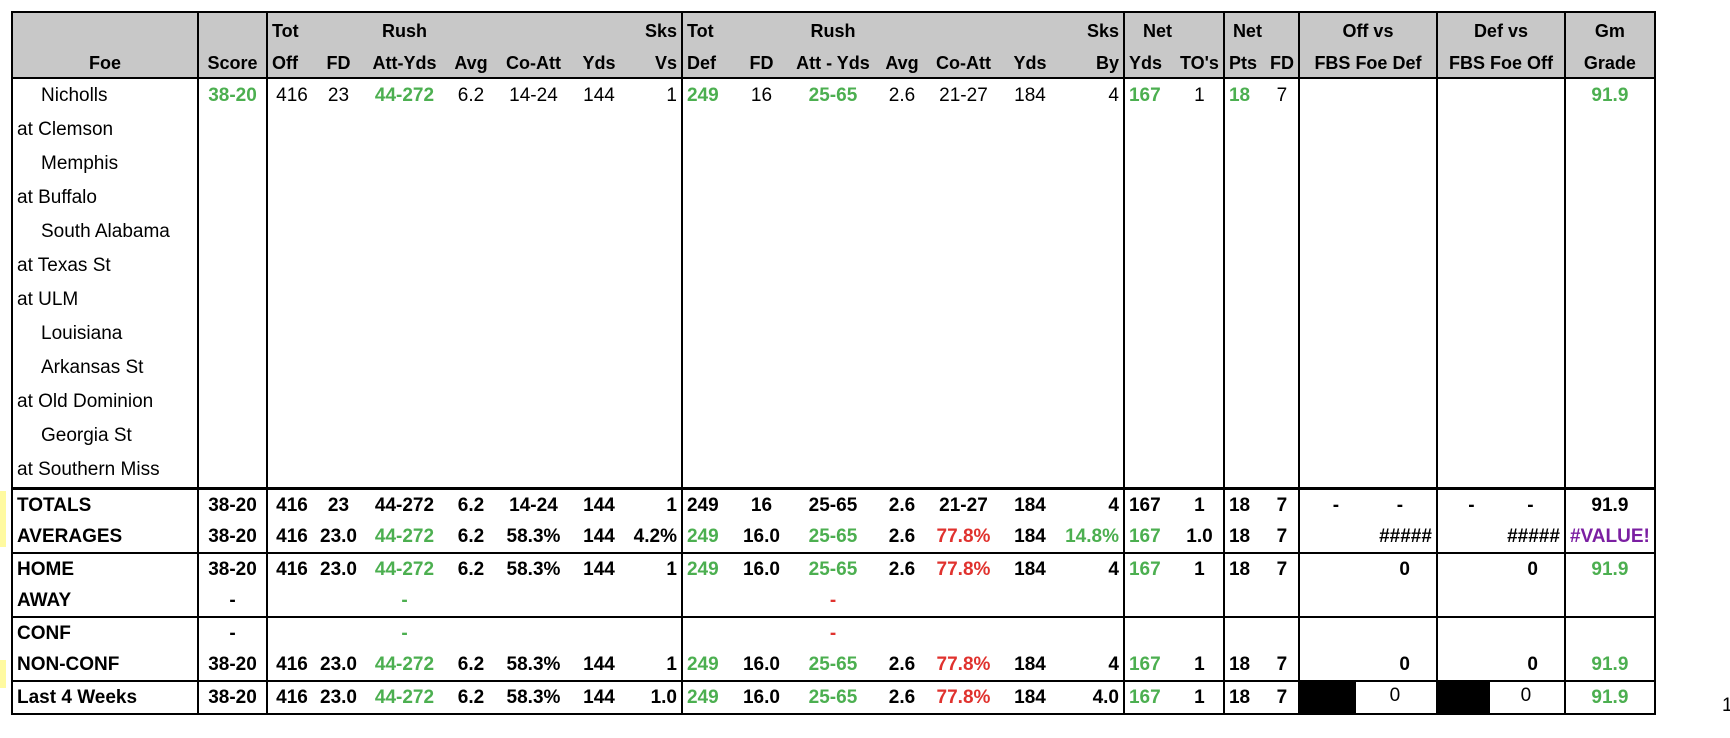 Image resolution: width=1730 pixels, height=738 pixels. I want to click on summary-label: NON-CONF, so click(104, 665).